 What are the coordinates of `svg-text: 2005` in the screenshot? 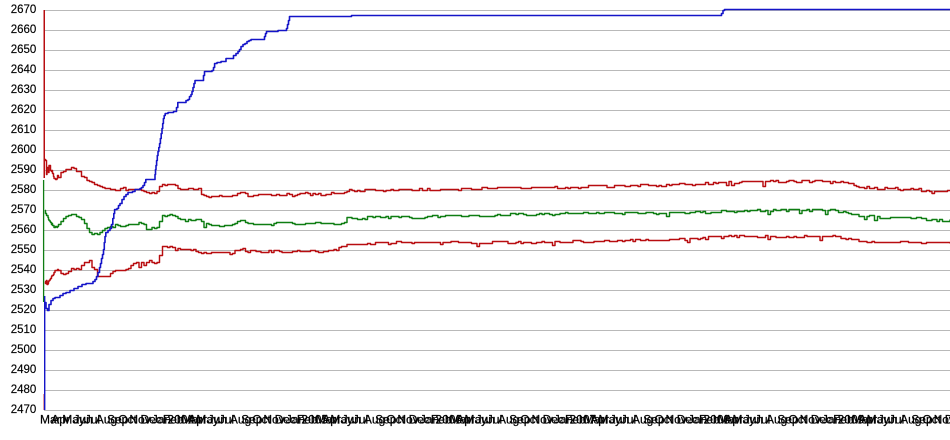 It's located at (314, 420).